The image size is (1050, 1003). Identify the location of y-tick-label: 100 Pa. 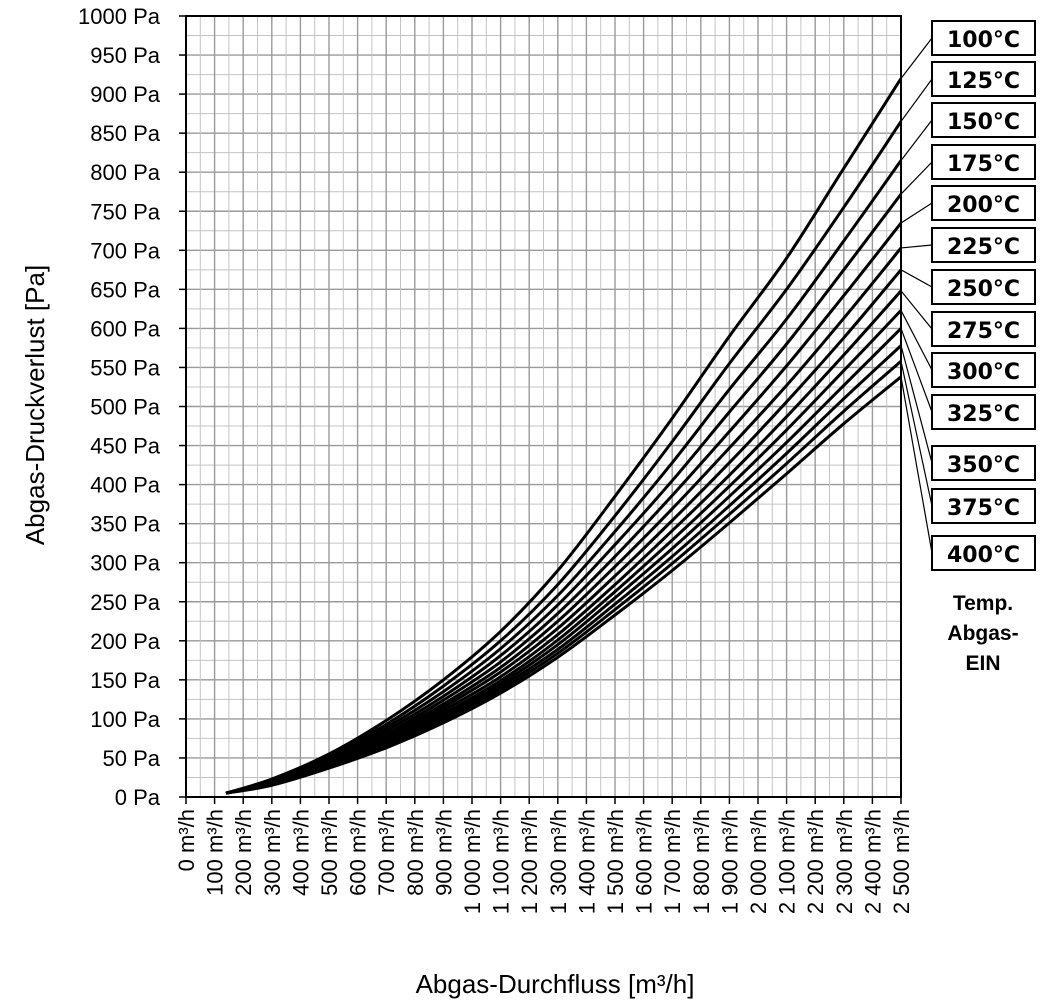
(125, 719).